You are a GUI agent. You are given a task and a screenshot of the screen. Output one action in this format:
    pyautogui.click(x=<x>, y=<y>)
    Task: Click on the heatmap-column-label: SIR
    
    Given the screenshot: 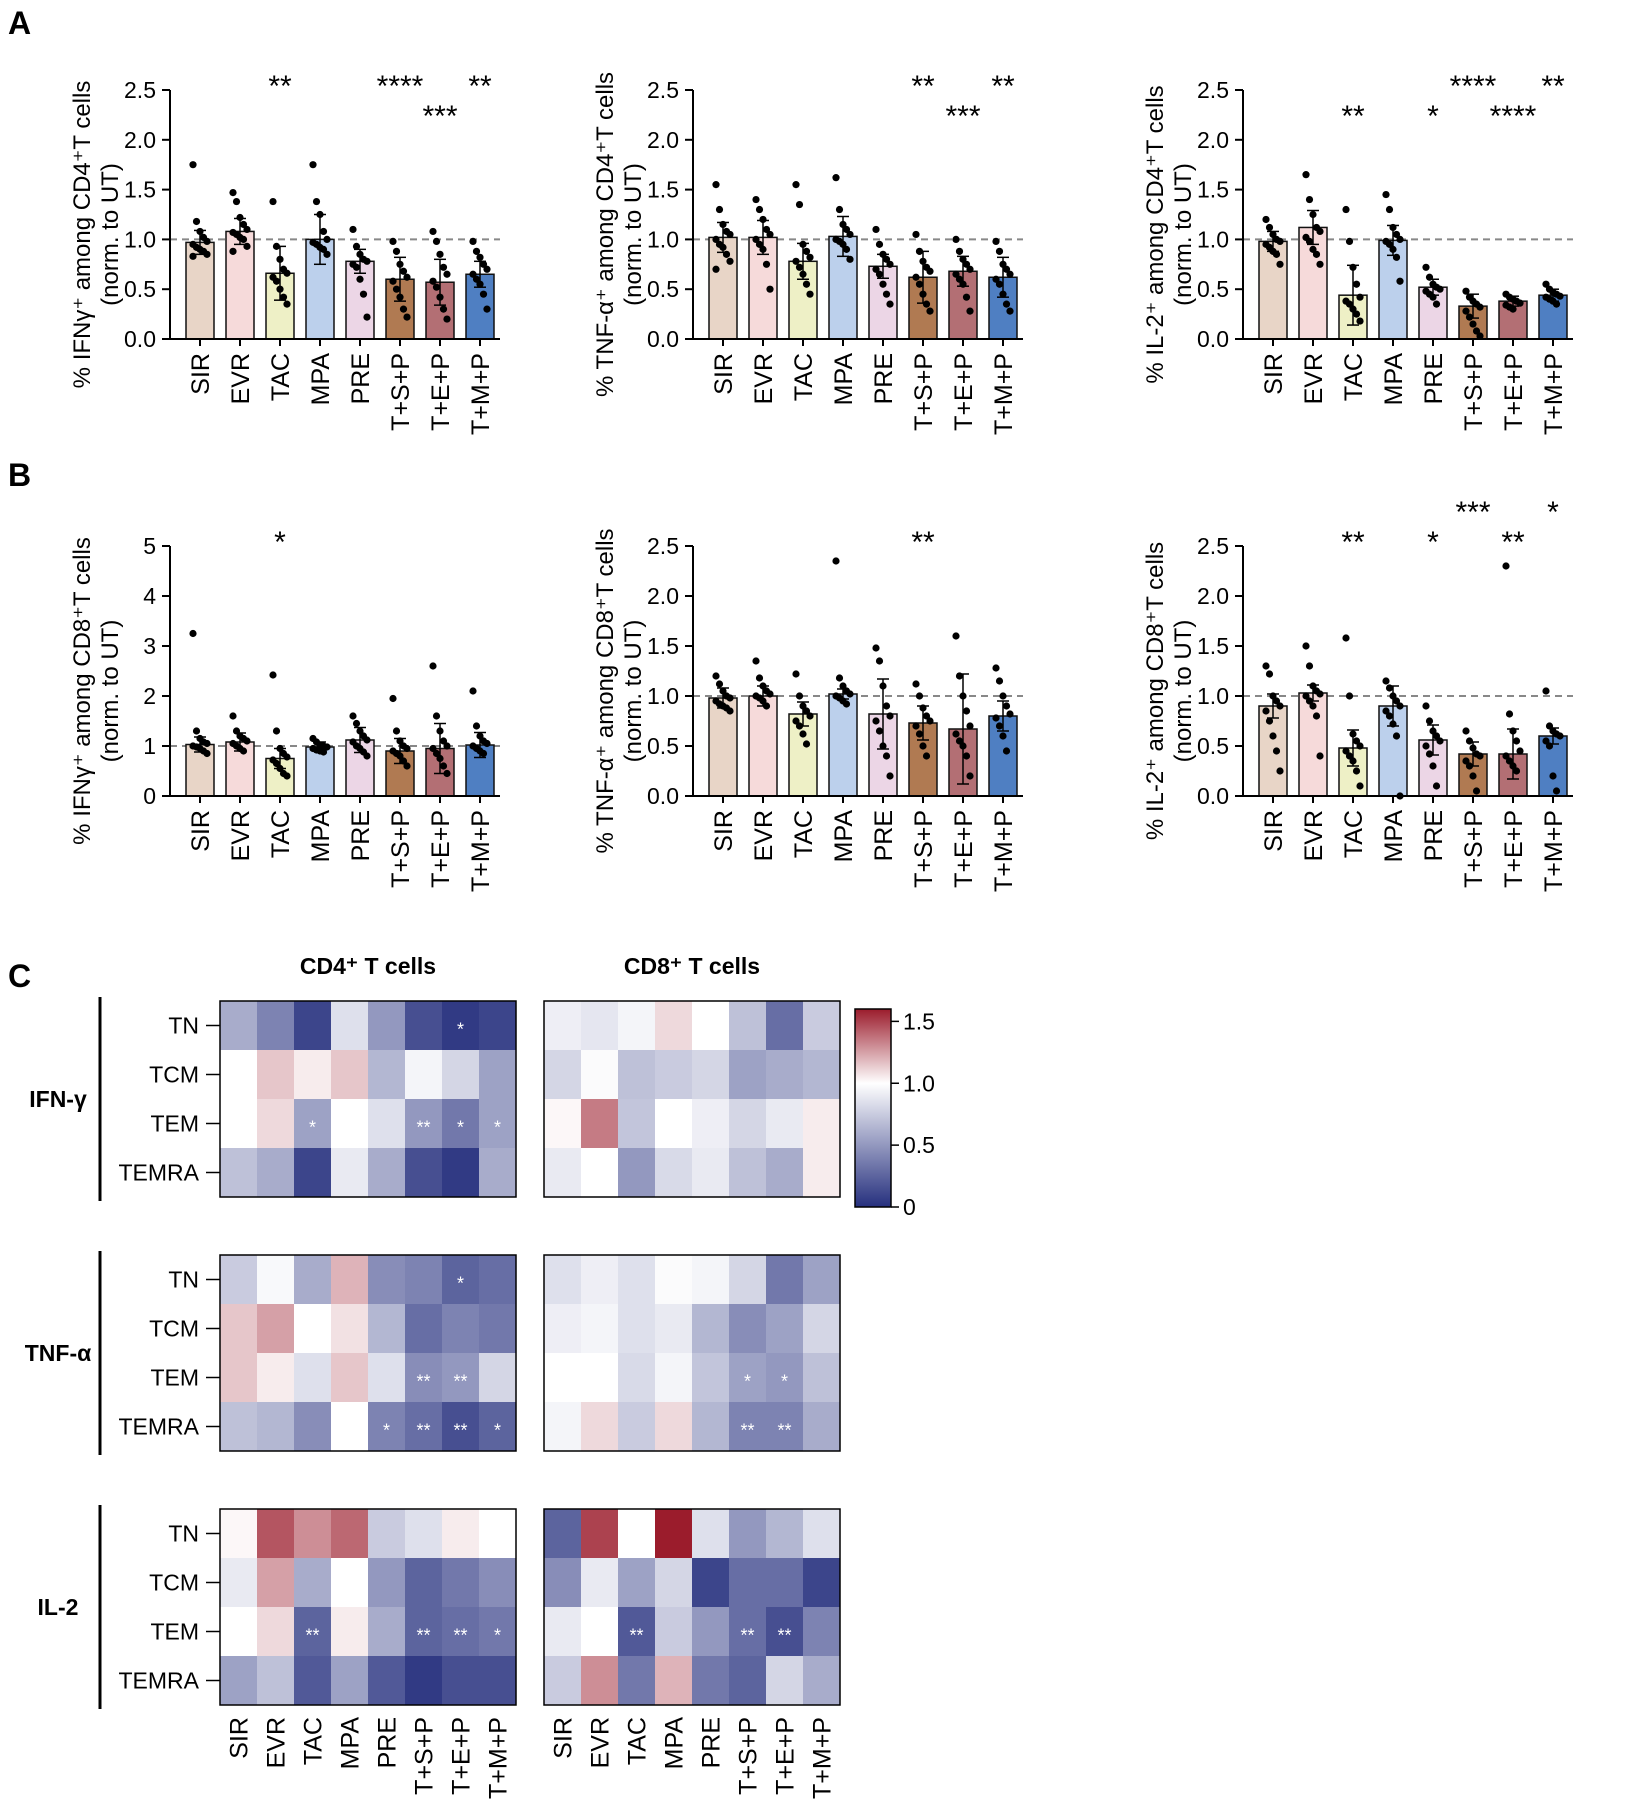 What is the action you would take?
    pyautogui.click(x=564, y=1738)
    